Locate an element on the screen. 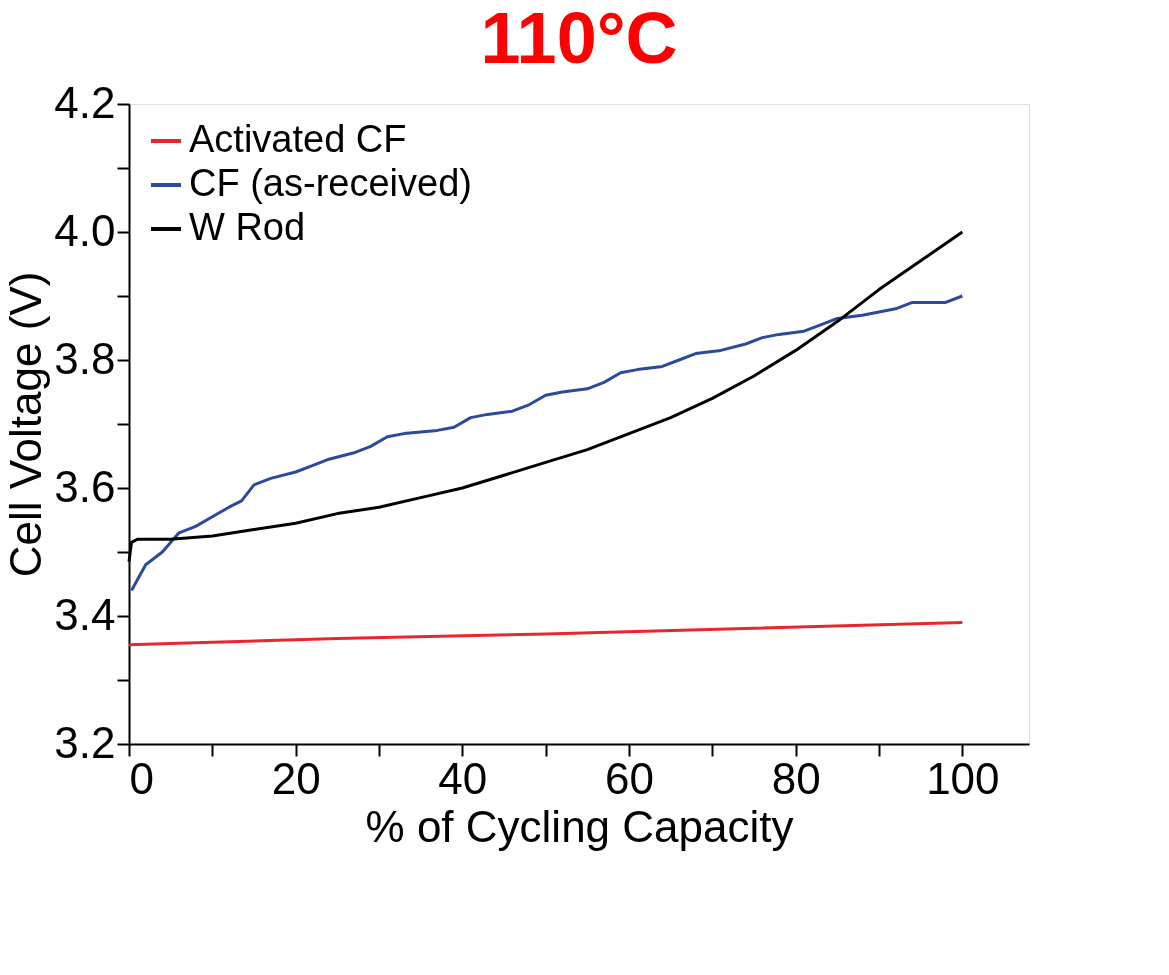  x-tick-label: 80 is located at coordinates (796, 778).